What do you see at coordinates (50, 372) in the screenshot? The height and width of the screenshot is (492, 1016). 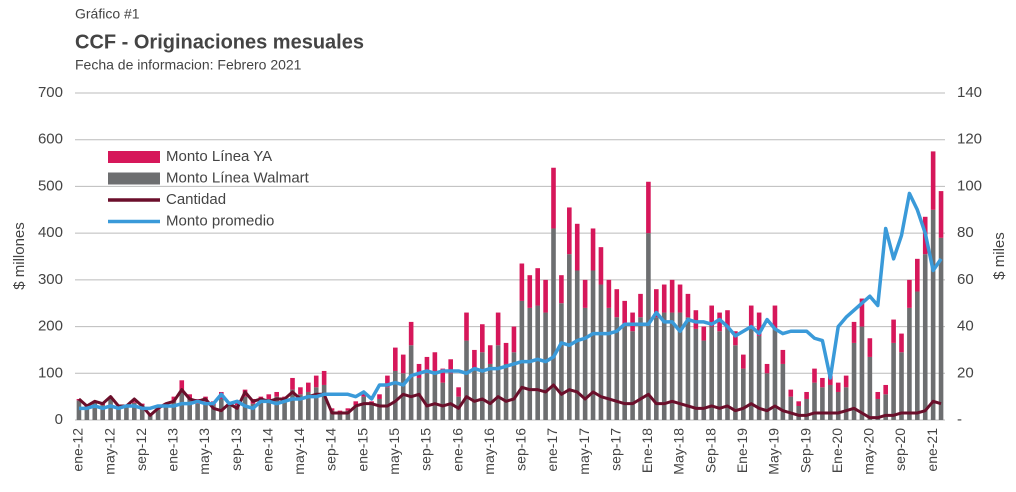 I see `y-tick-label: 100` at bounding box center [50, 372].